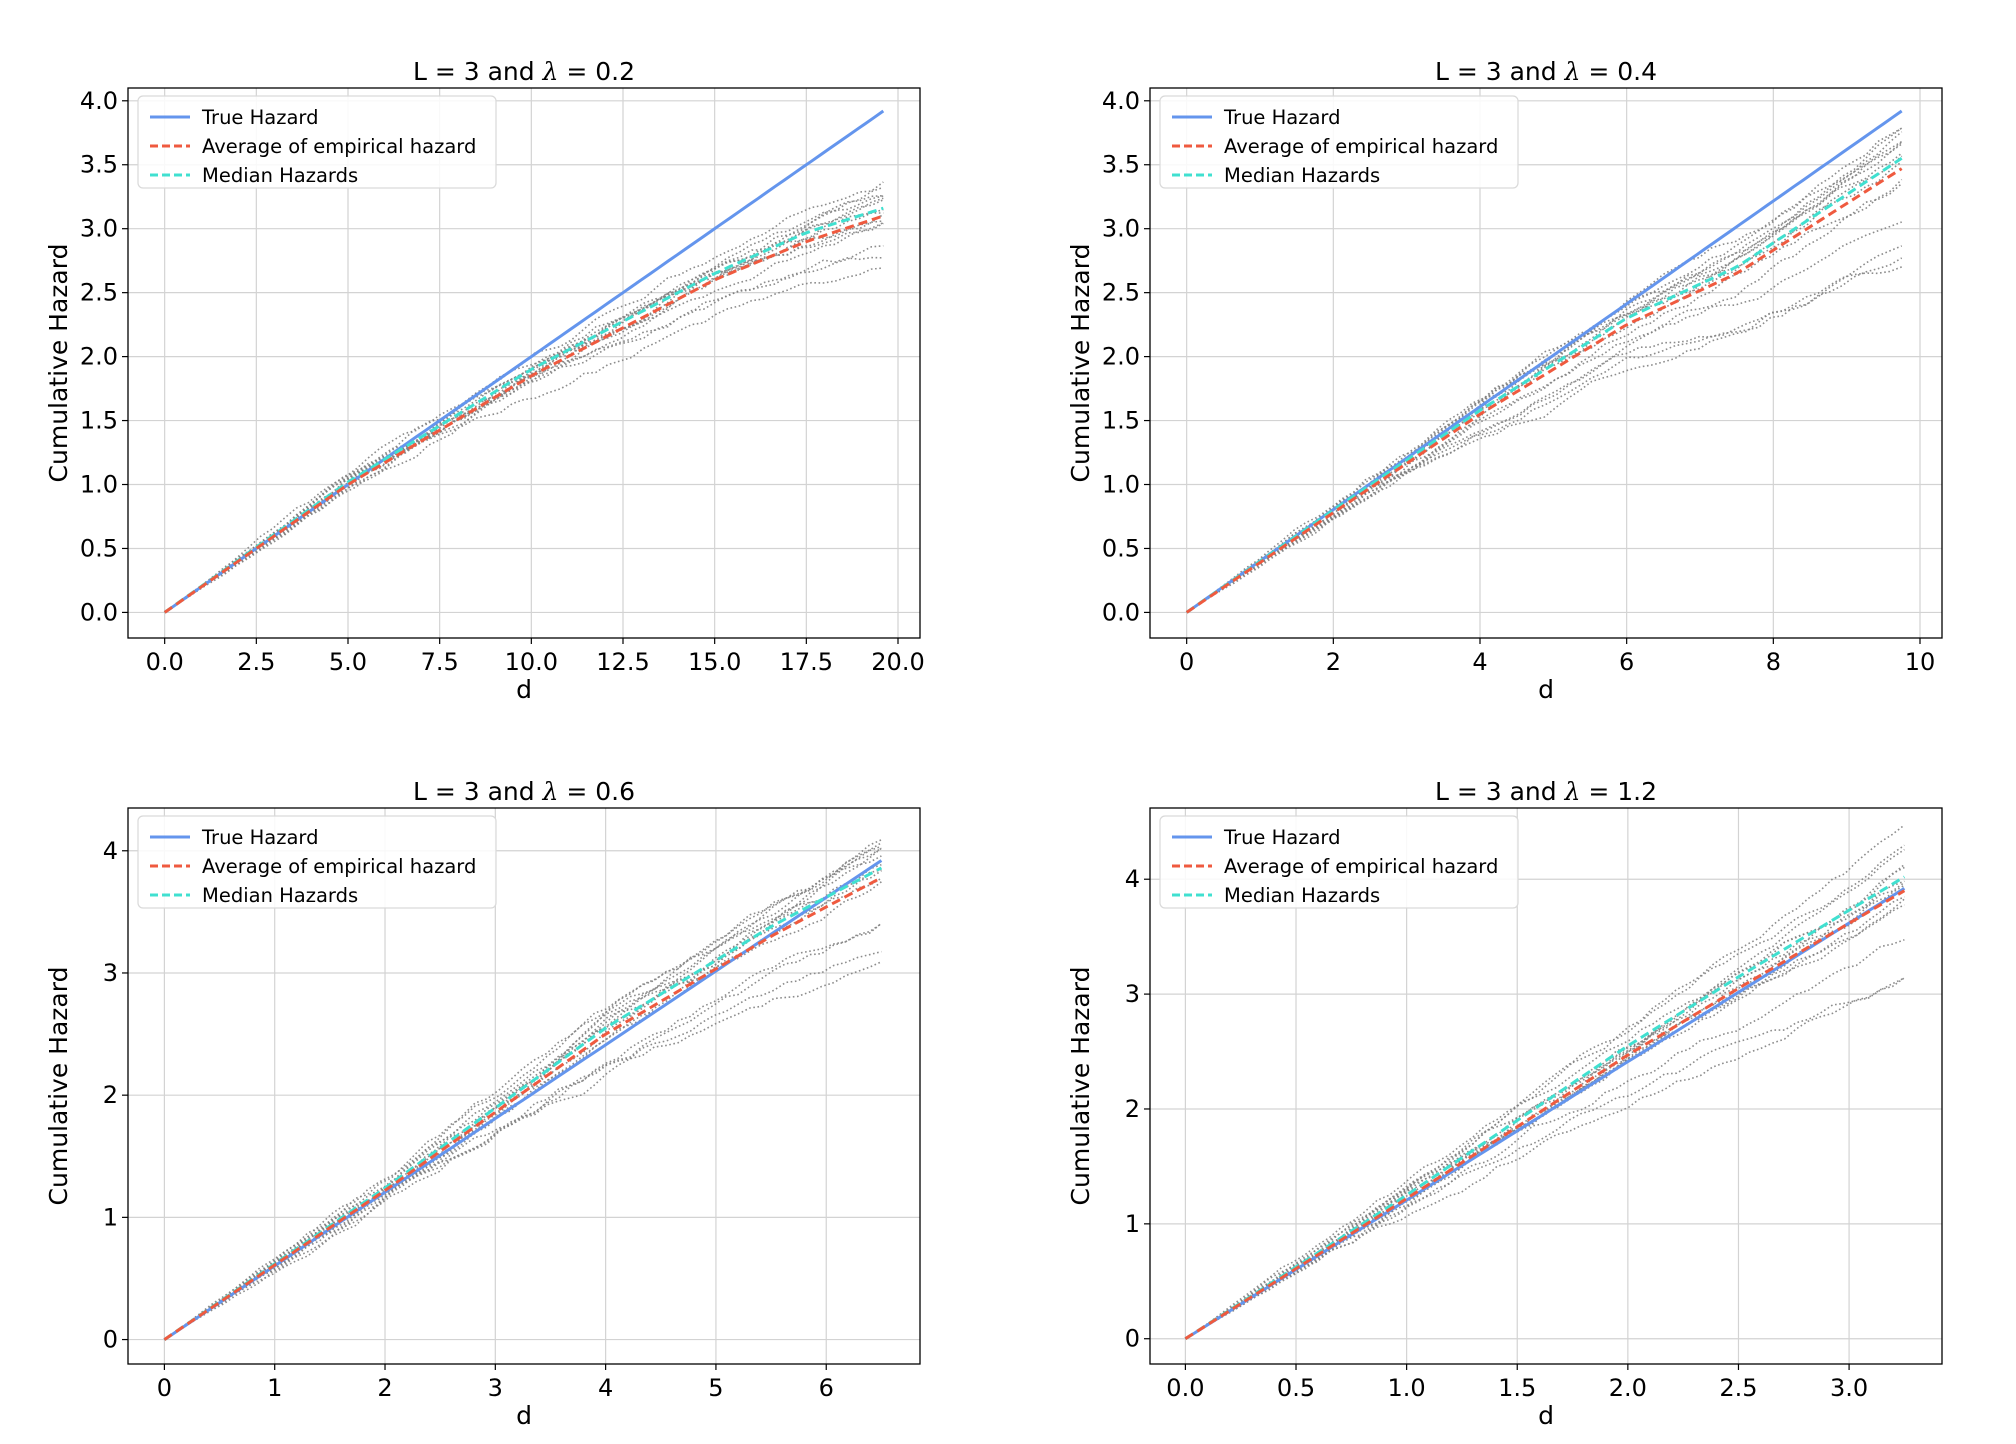 The height and width of the screenshot is (1444, 2016). Describe the element at coordinates (1920, 662) in the screenshot. I see `x-tick-label: 10` at that location.